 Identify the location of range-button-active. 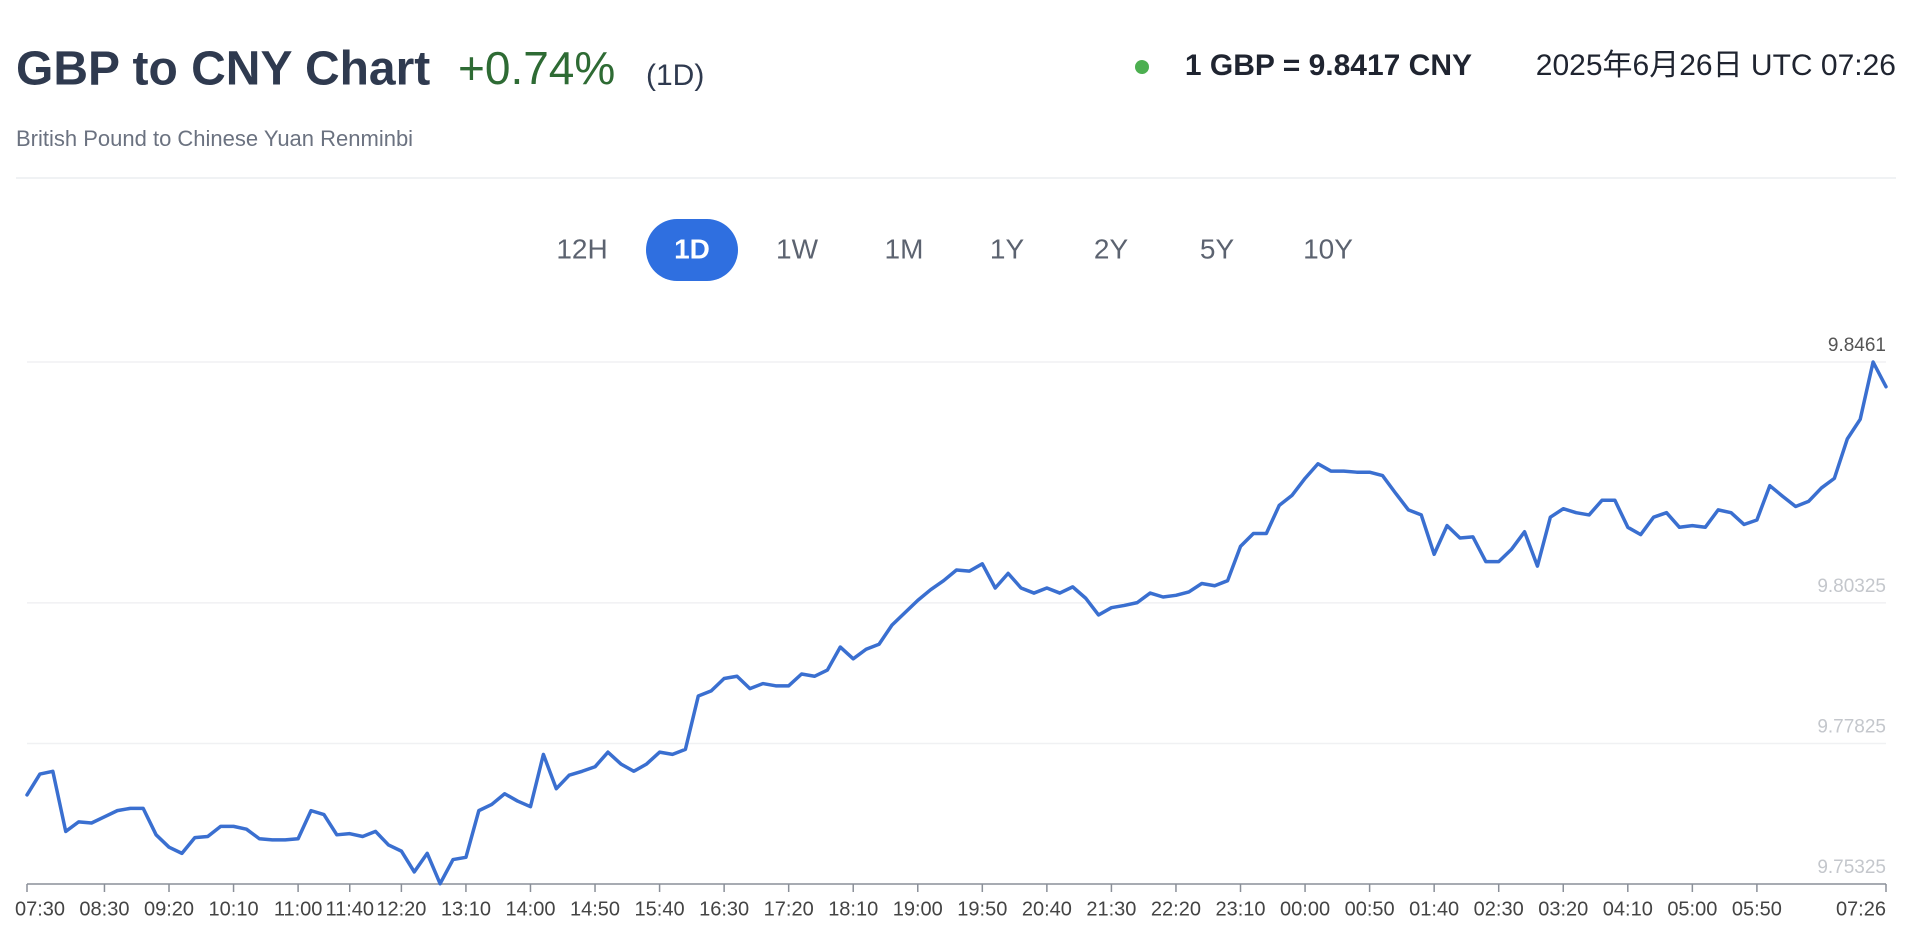
(692, 250).